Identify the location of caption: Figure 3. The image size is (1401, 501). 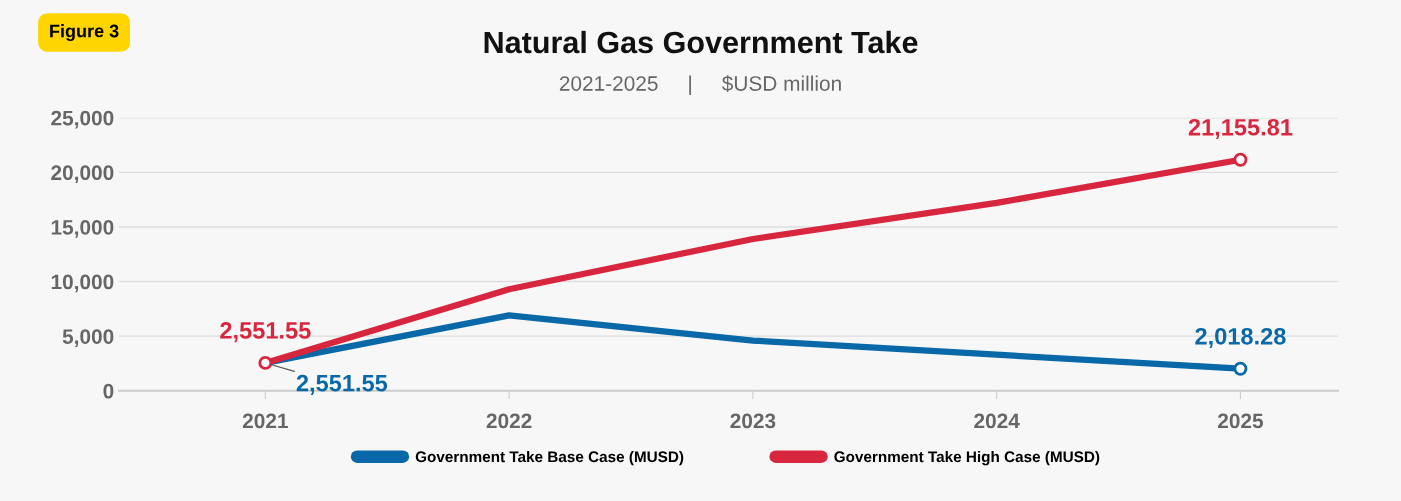
(84, 33).